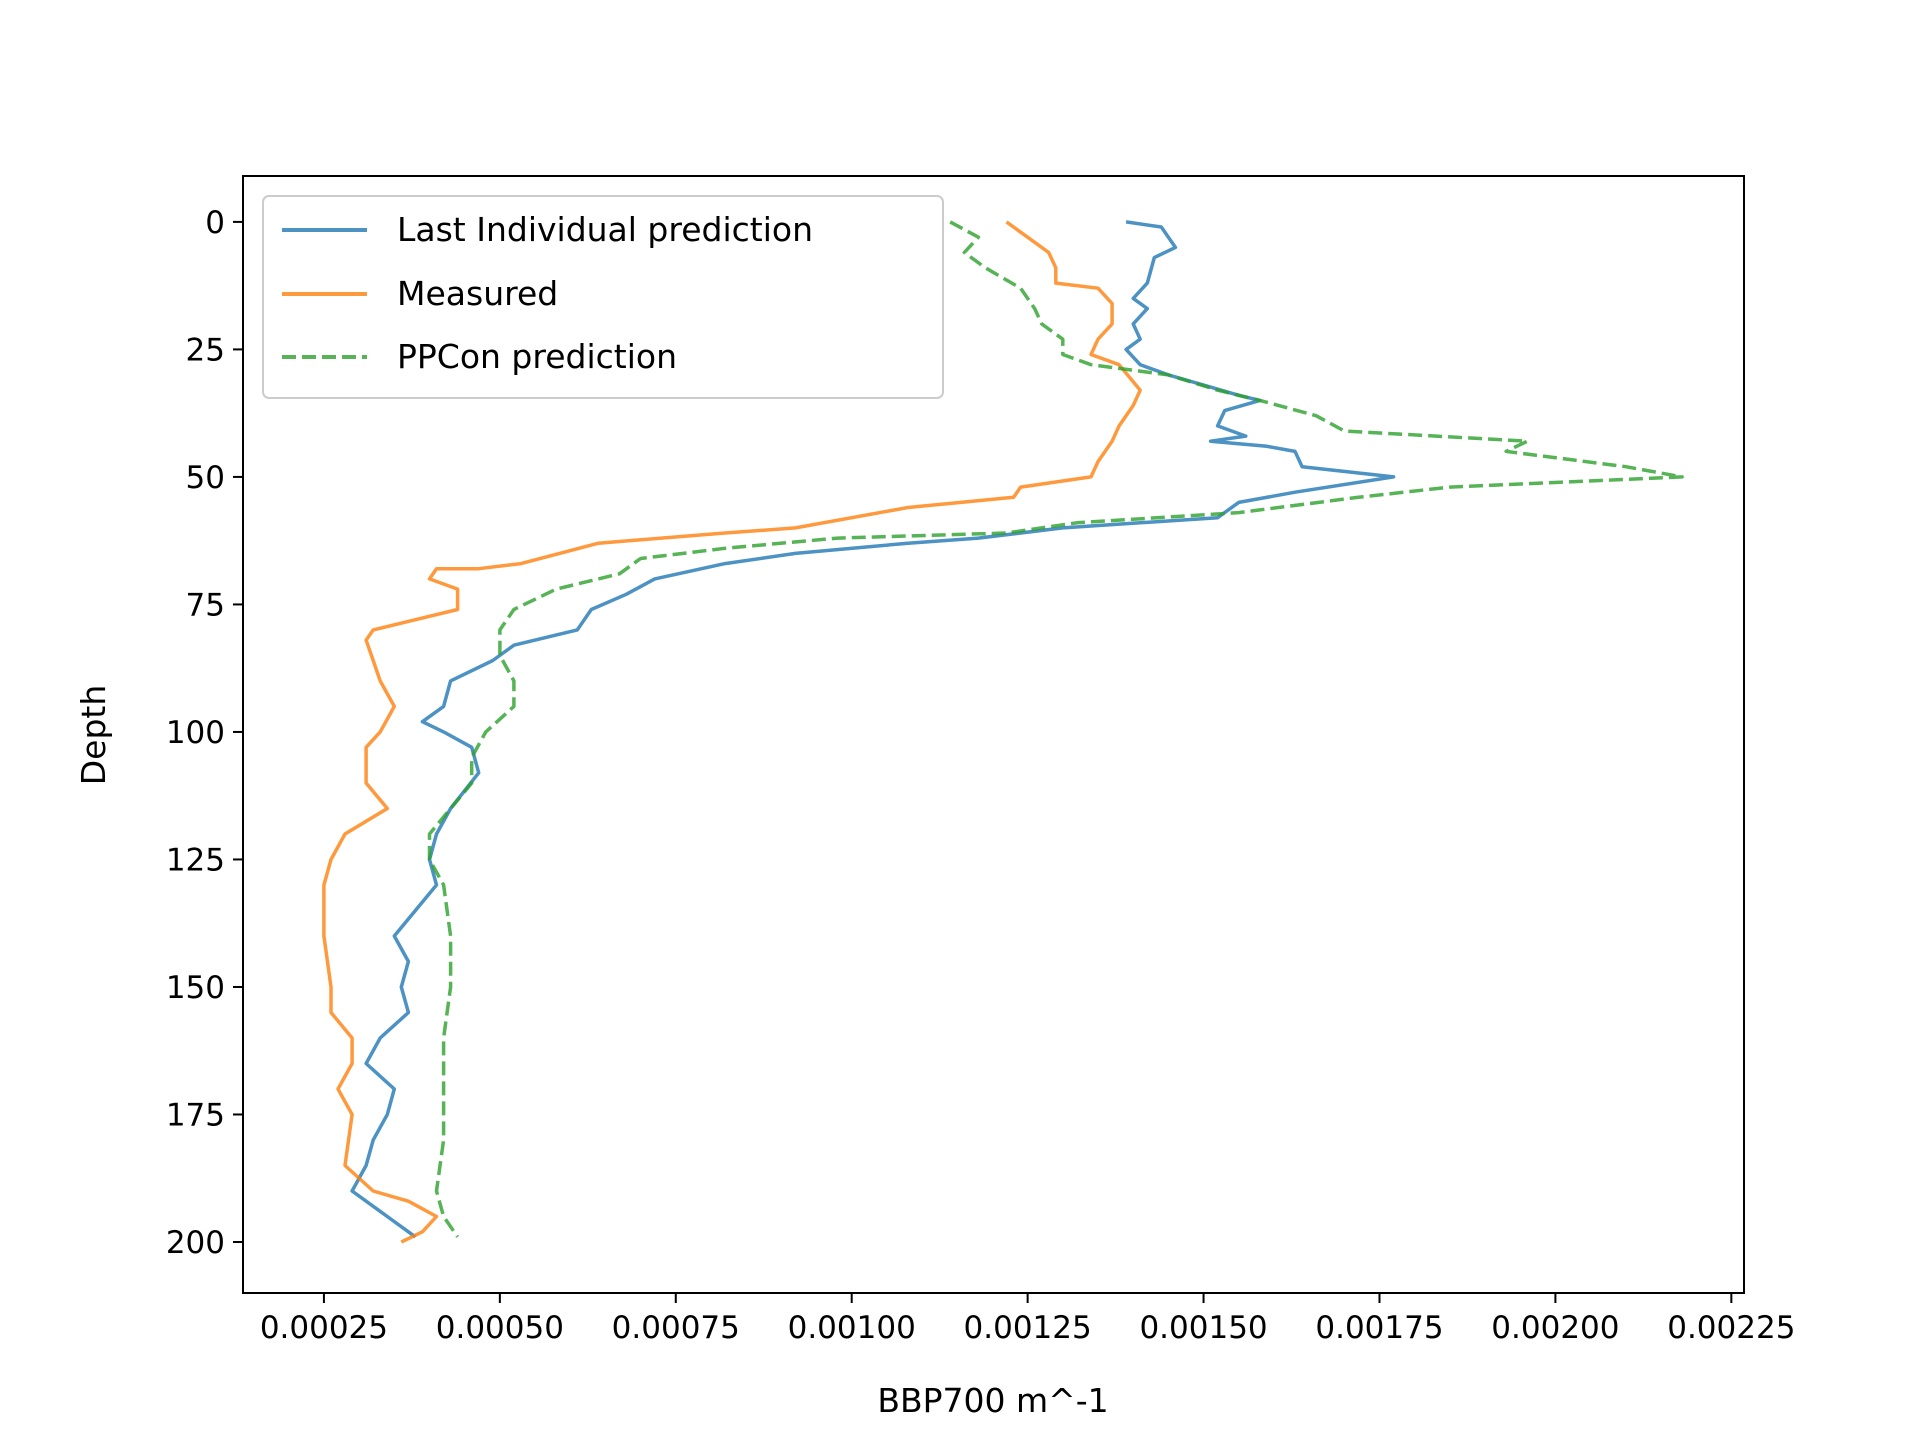  What do you see at coordinates (992, 1400) in the screenshot?
I see `x-axis-label: BBP700 m^-1` at bounding box center [992, 1400].